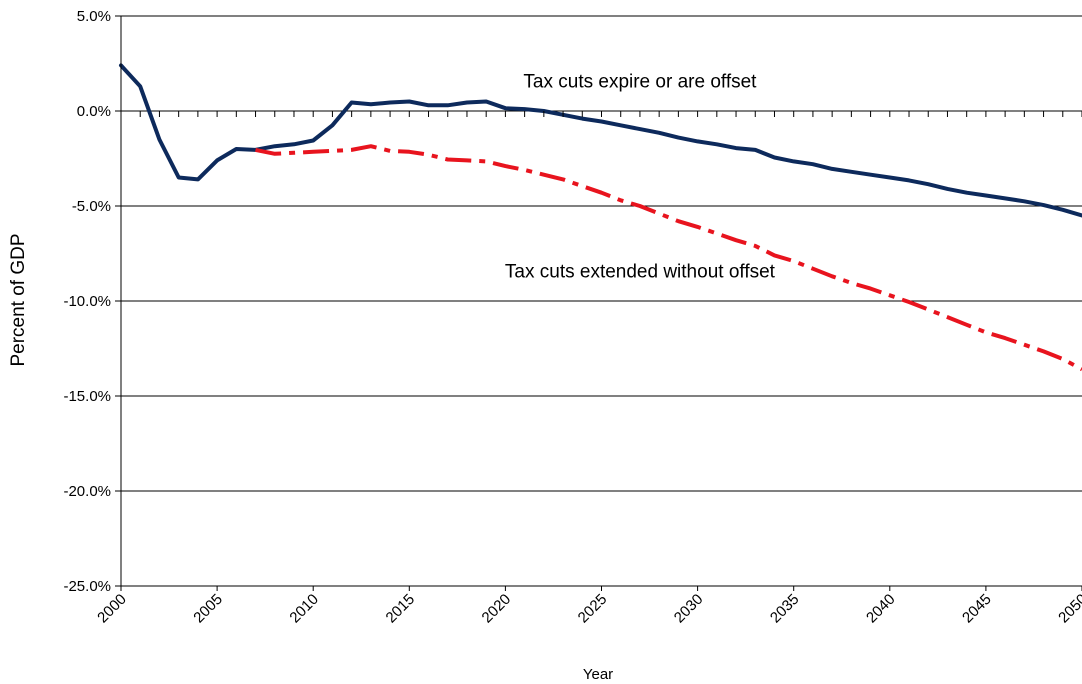 Image resolution: width=1082 pixels, height=684 pixels. What do you see at coordinates (91, 206) in the screenshot?
I see `y-tick-label: -5.0%` at bounding box center [91, 206].